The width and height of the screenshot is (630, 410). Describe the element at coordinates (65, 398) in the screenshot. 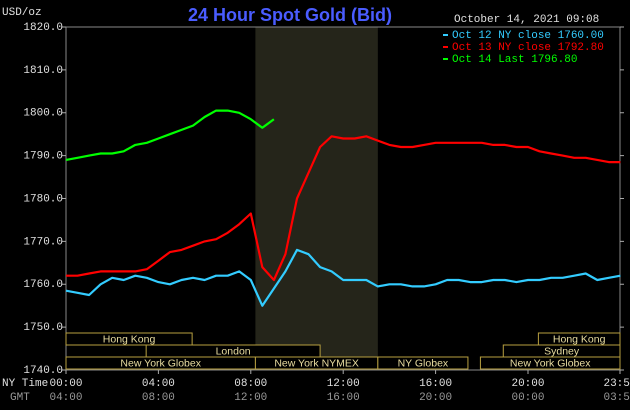

I see `x2-tick-label: 04:00` at that location.